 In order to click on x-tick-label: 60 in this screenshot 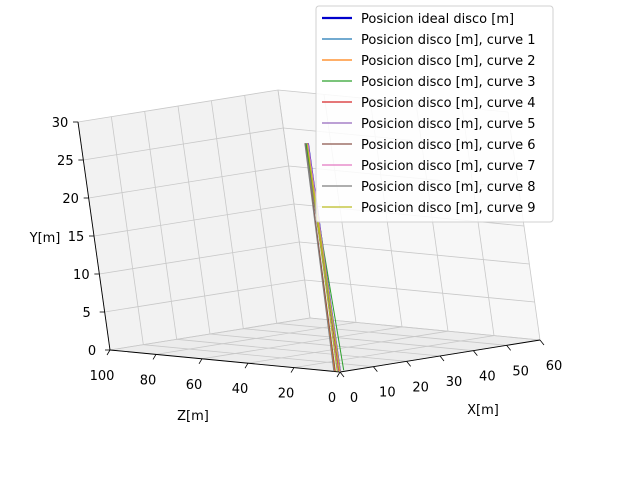, I will do `click(554, 366)`.